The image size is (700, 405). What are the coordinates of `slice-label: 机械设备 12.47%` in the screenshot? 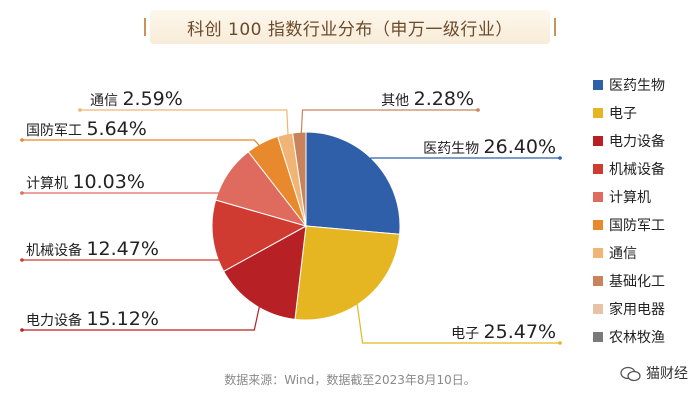 It's located at (92, 249).